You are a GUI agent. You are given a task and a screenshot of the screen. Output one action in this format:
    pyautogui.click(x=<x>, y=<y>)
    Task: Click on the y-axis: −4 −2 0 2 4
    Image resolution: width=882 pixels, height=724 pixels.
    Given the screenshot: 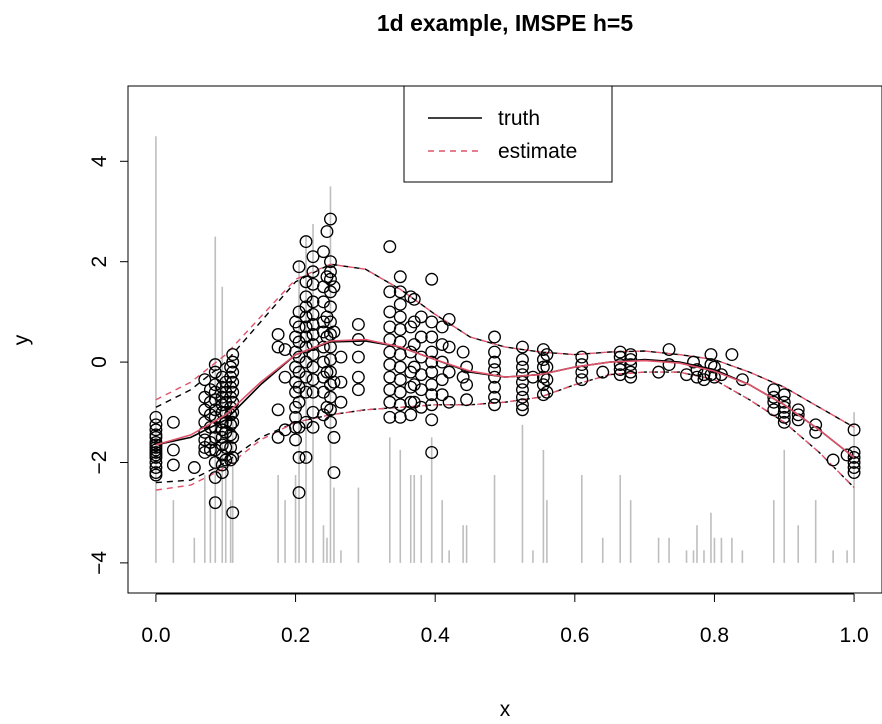 What is the action you would take?
    pyautogui.click(x=108, y=365)
    